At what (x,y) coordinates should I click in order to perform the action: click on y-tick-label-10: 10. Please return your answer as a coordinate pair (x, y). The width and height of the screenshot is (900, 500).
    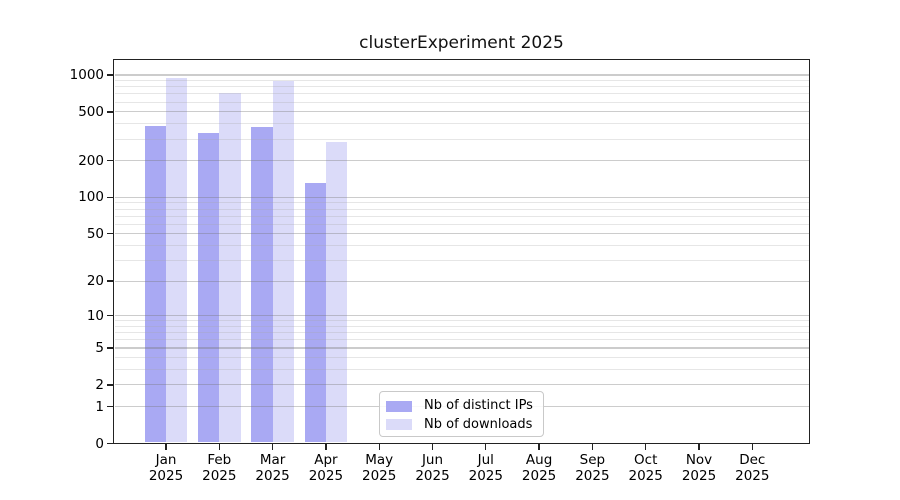
    Looking at the image, I should click on (95, 315).